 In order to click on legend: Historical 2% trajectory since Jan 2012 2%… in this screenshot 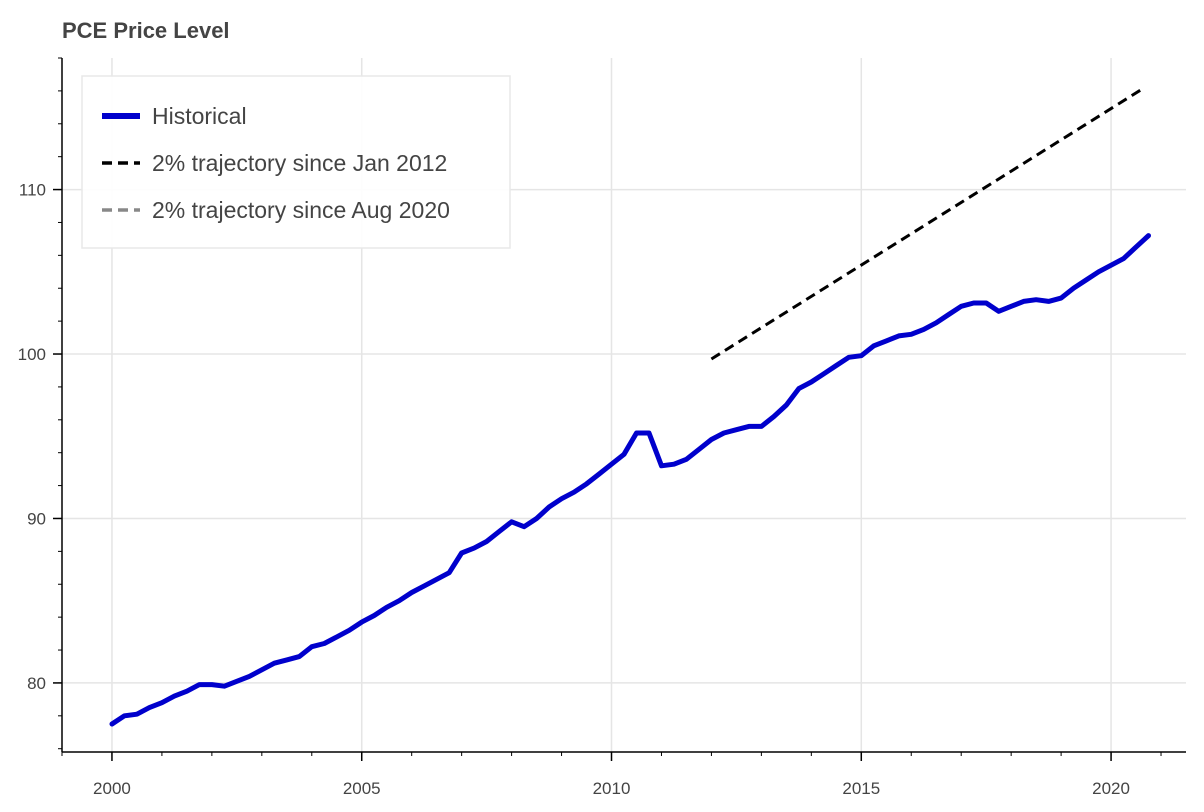, I will do `click(296, 162)`.